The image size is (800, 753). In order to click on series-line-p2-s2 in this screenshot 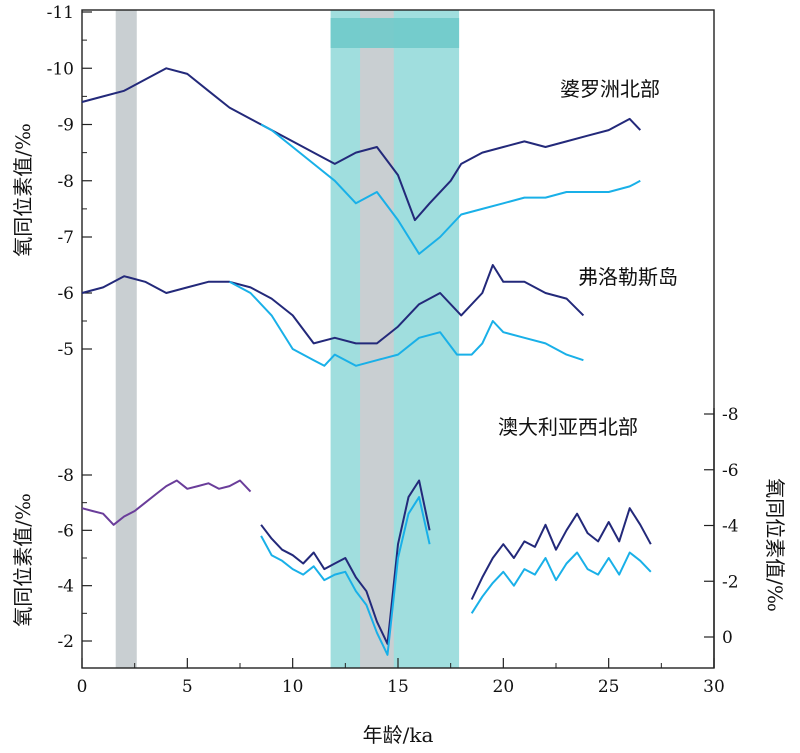, I will do `click(345, 576)`.